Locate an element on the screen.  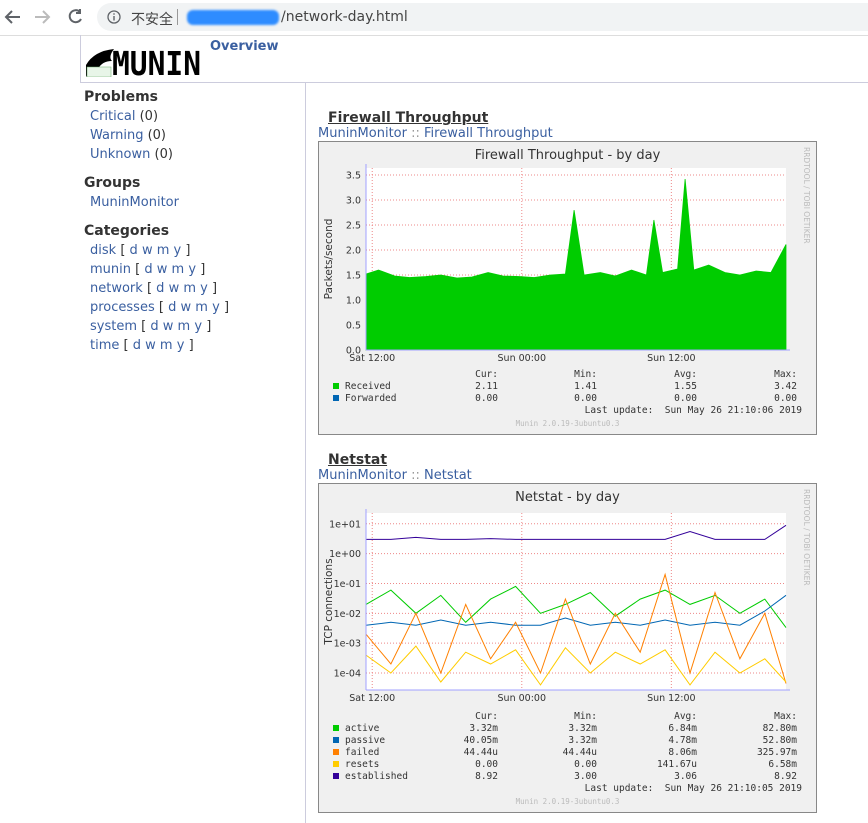
legend-header: Cur: is located at coordinates (486, 374).